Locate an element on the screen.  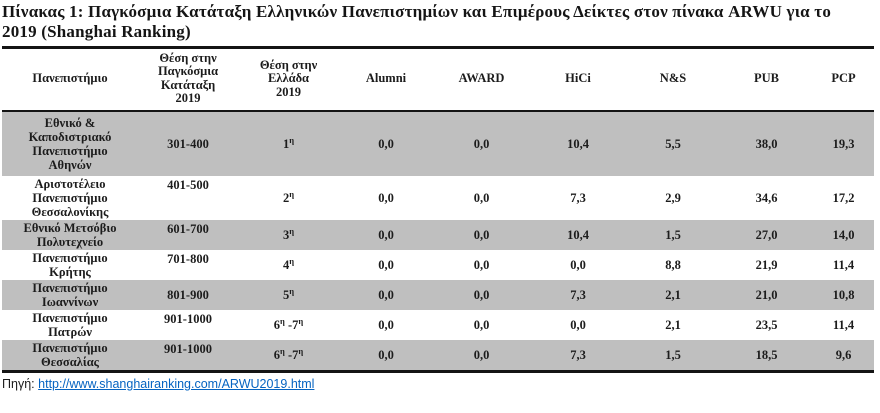
cell-world_rank: 701-800 is located at coordinates (188, 258).